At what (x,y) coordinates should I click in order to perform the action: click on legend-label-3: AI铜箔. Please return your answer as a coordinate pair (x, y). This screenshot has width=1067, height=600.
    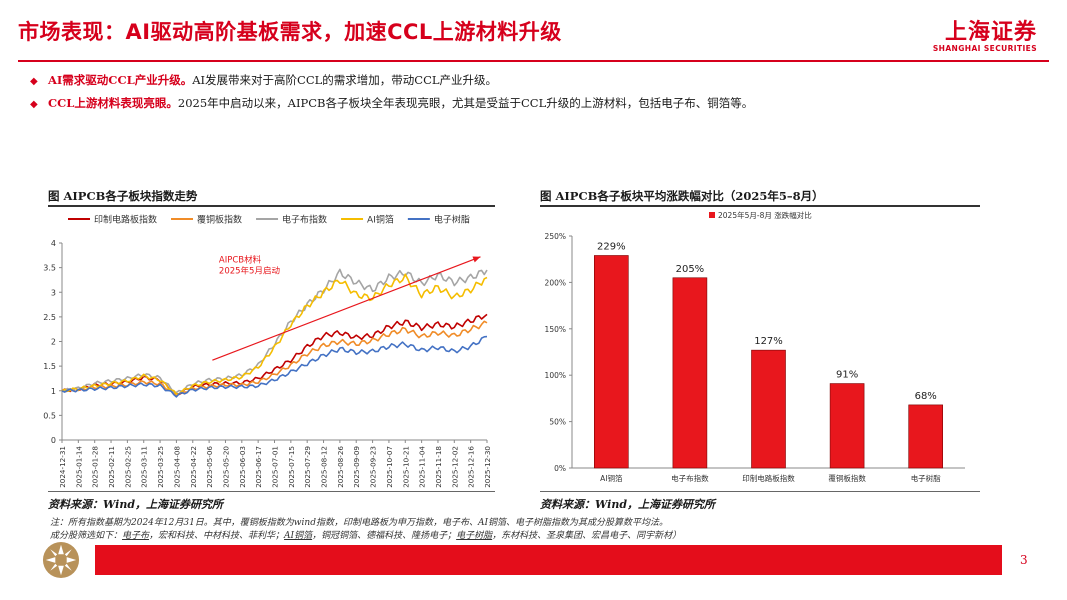
    Looking at the image, I should click on (380, 220).